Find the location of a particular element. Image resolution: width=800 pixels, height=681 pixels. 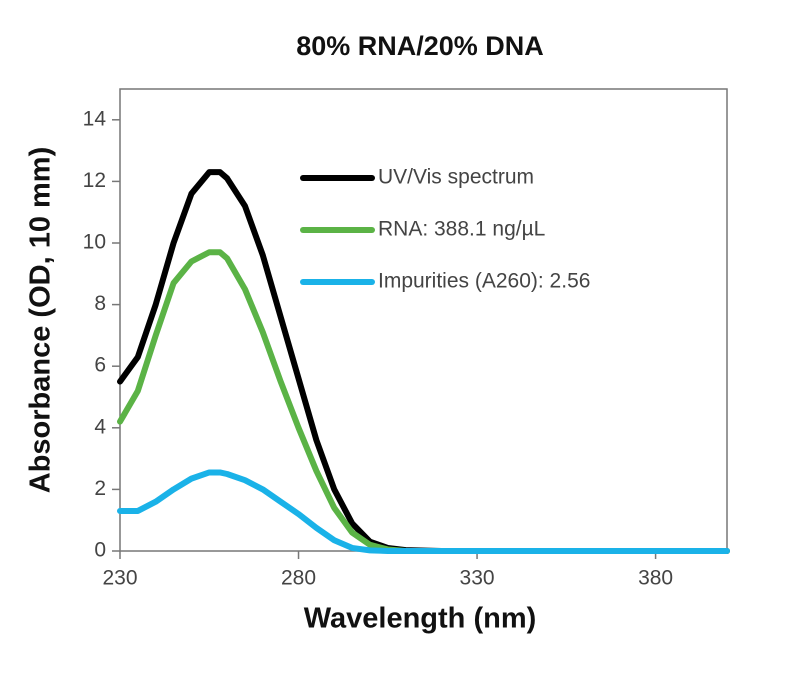

x-tick-label: 230 is located at coordinates (119, 578).